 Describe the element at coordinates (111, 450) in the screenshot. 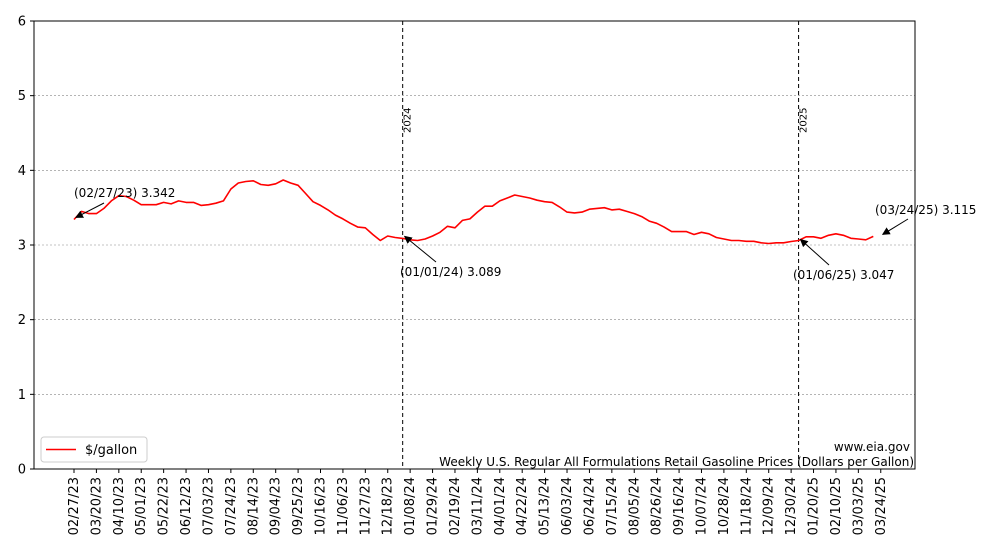

I see `legend-label: $/gallon` at that location.